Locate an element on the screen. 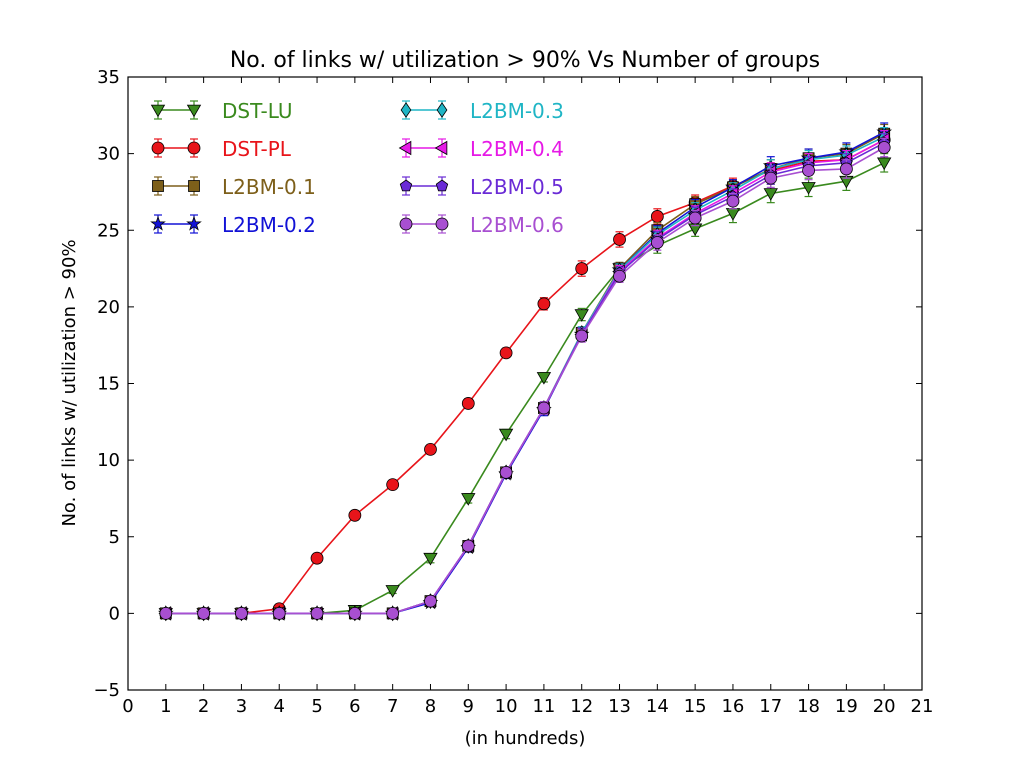  legend-item: DST-PL is located at coordinates (221, 149).